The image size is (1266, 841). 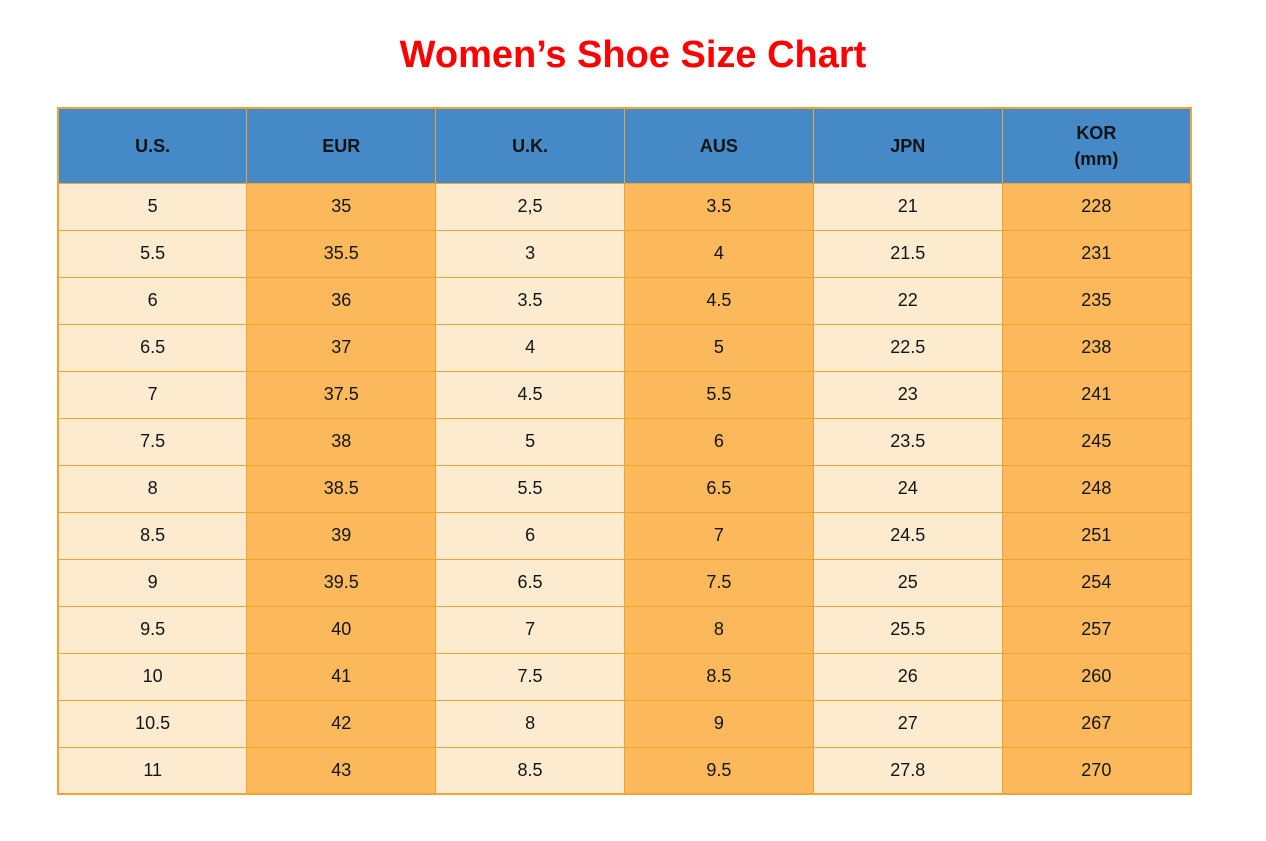 I want to click on column-header-aus: AUS, so click(x=718, y=145).